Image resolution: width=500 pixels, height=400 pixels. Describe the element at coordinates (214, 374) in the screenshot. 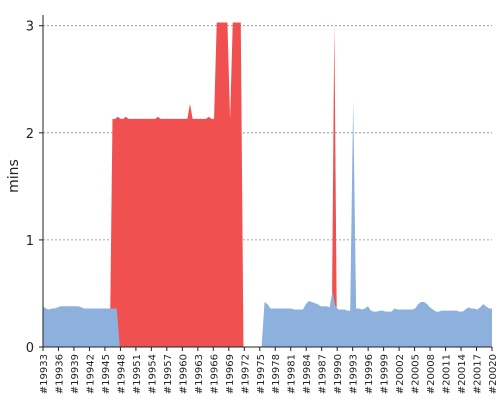

I see `x-tick-label: #19966` at that location.